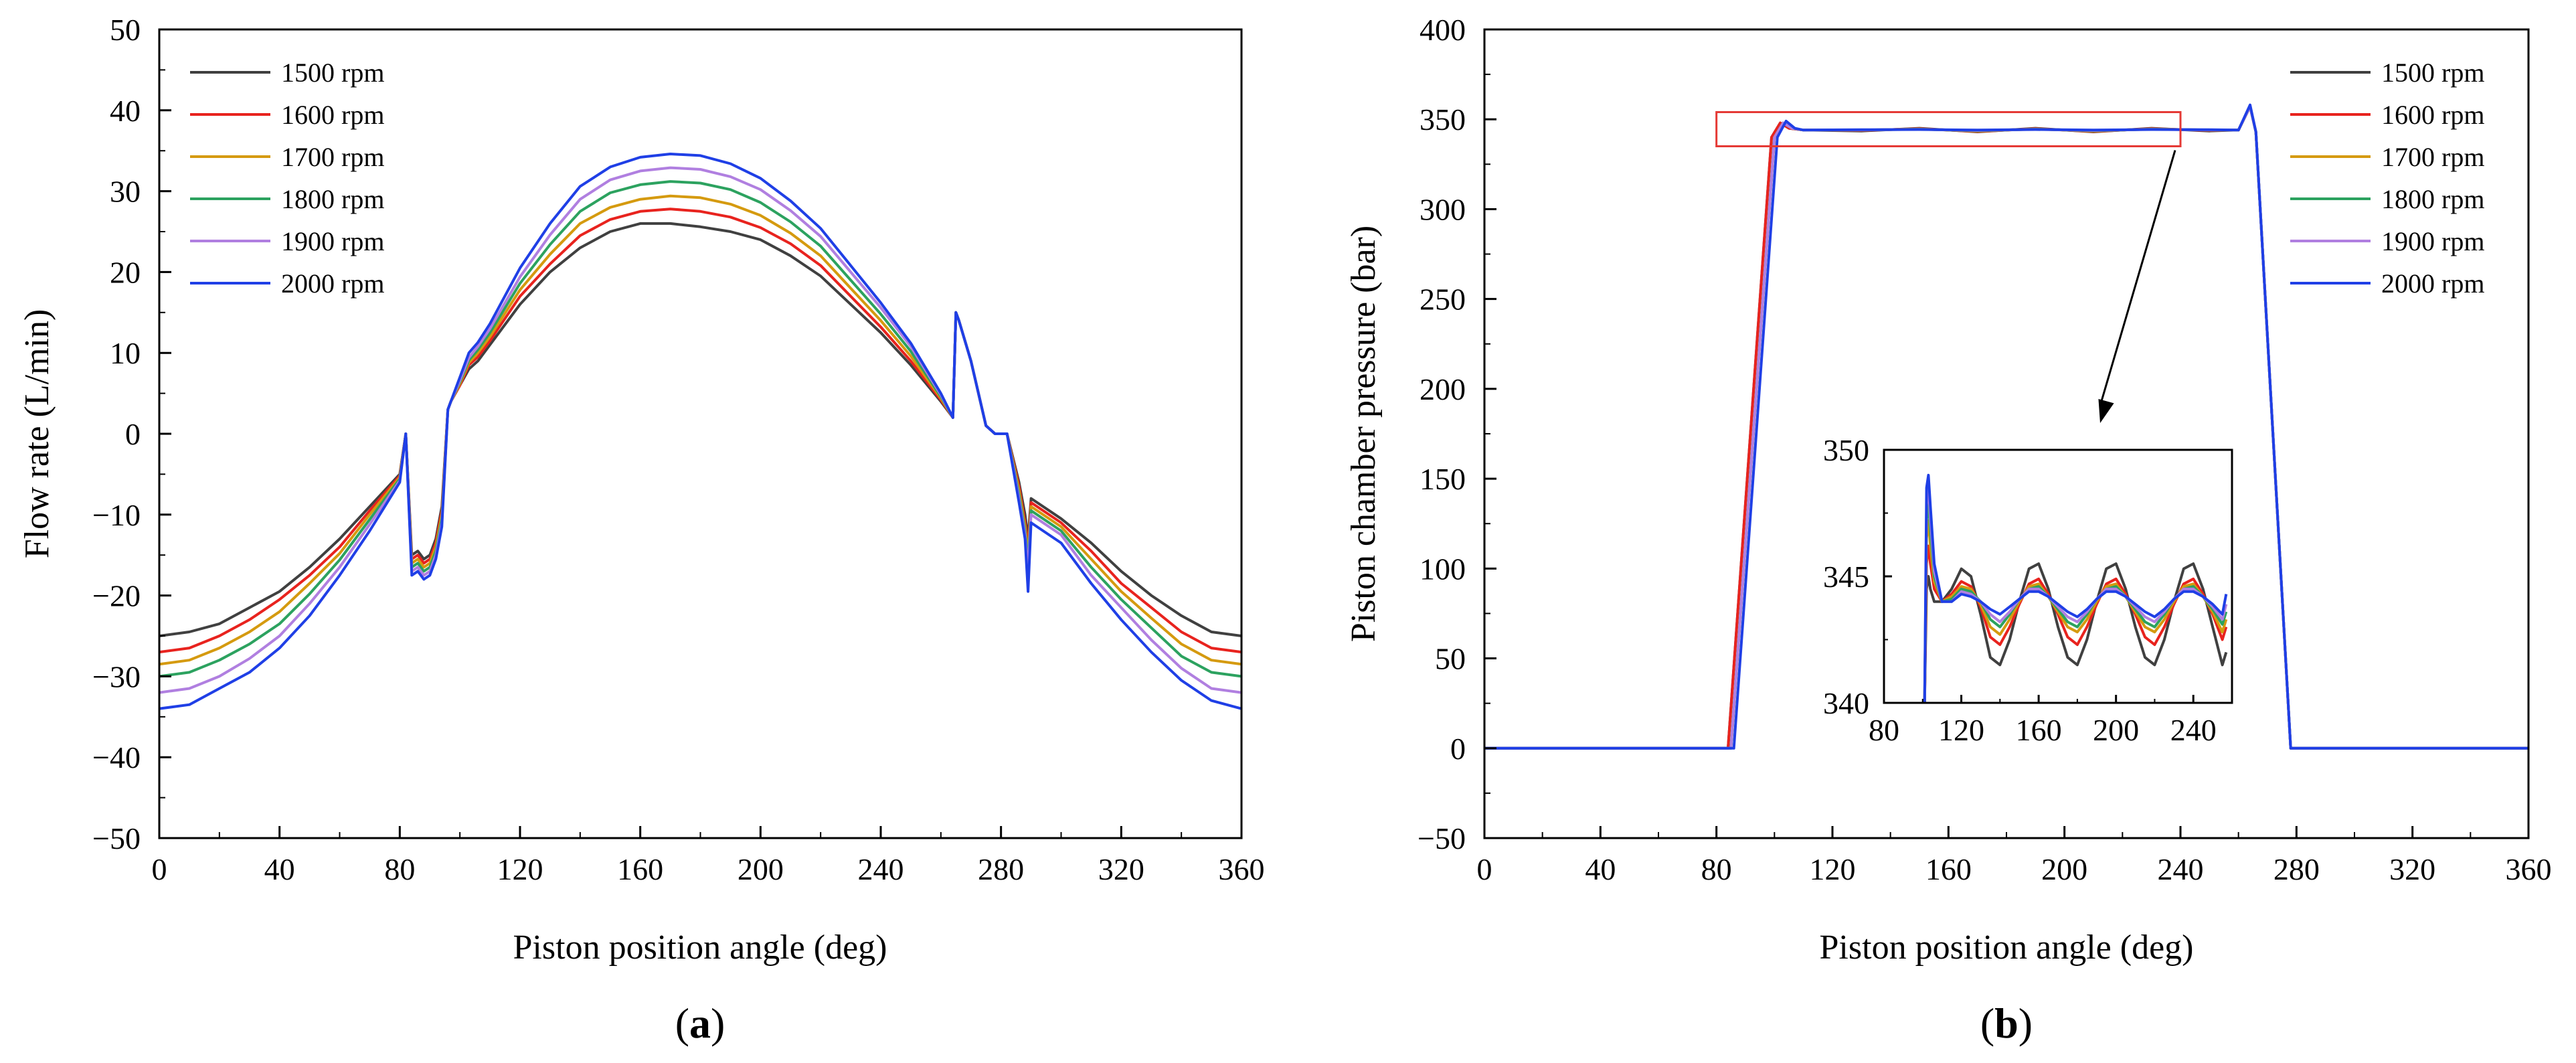  I want to click on panel-b-x-tick-label: 280, so click(2296, 869).